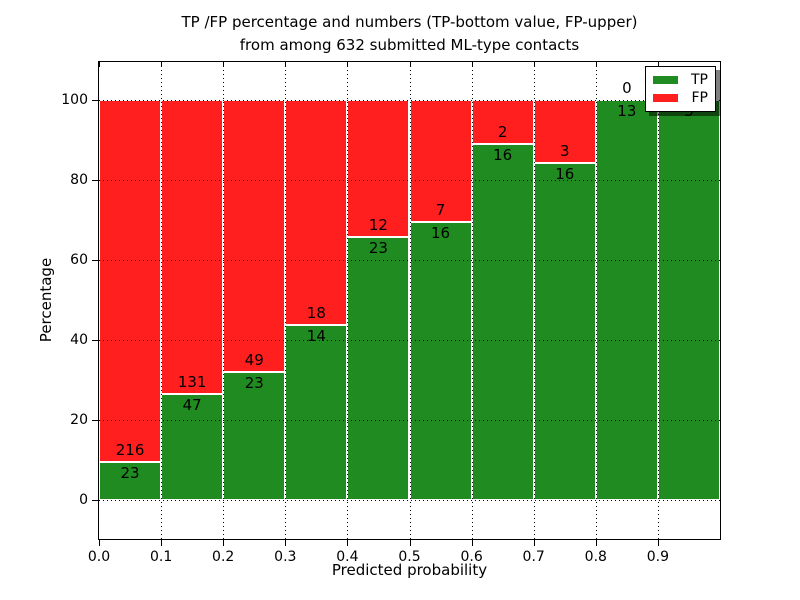 The image size is (800, 600). I want to click on y-tick-label: 100, so click(74, 100).